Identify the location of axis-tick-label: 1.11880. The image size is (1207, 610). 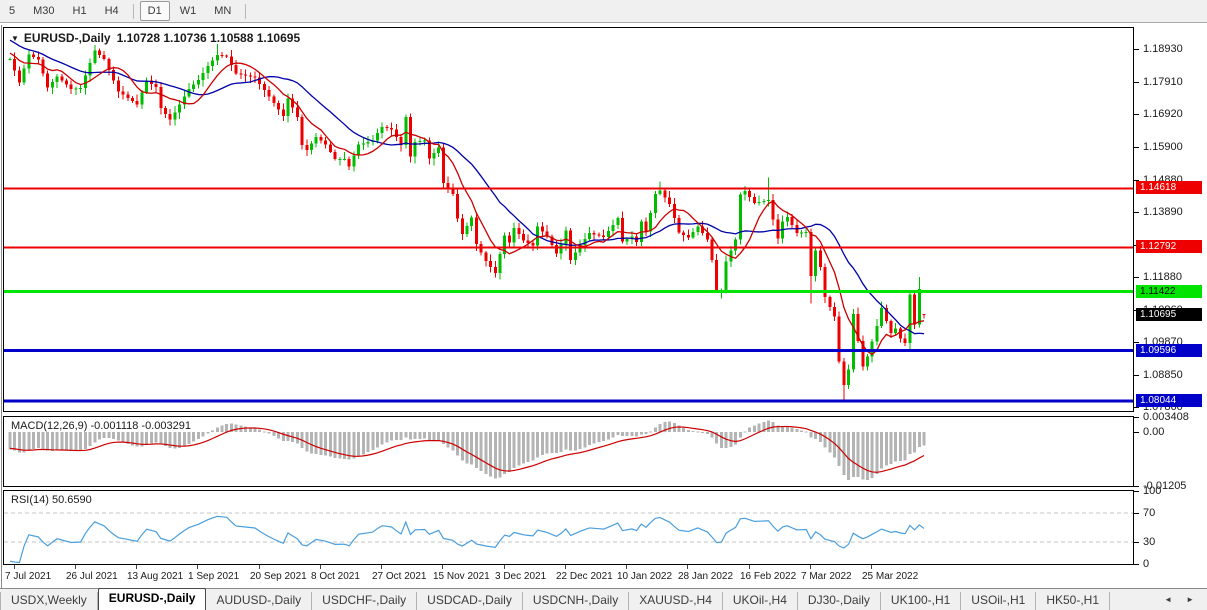
(1162, 277).